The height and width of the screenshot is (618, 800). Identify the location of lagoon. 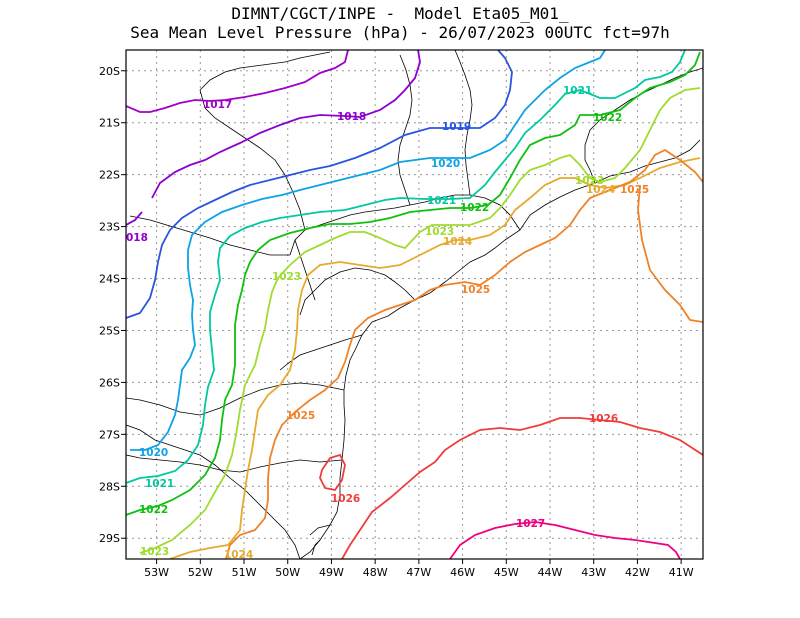
(320, 540).